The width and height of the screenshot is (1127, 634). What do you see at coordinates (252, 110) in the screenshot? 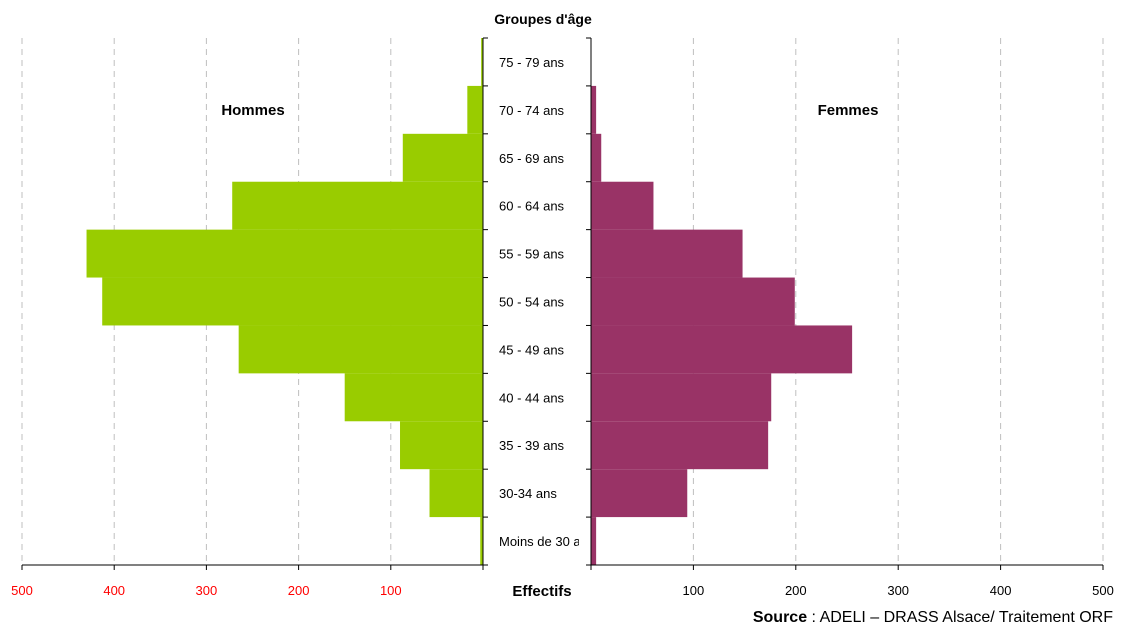
I see `series-label-hommes: Hommes` at bounding box center [252, 110].